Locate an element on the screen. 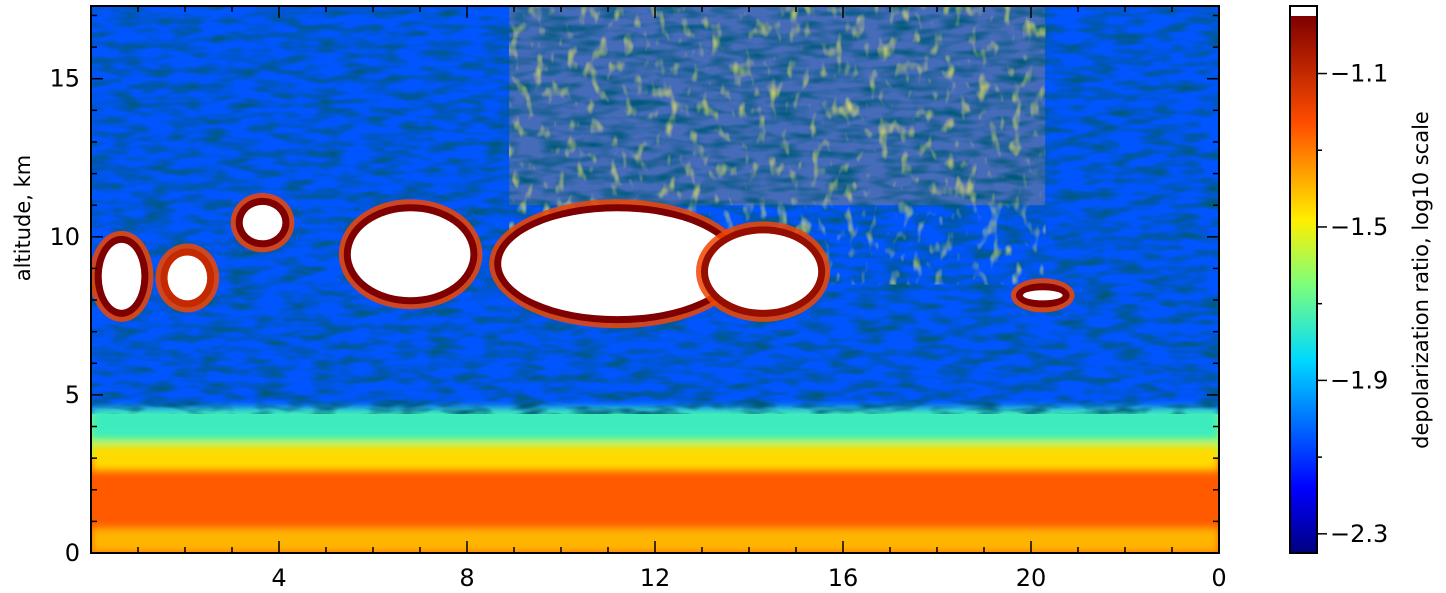 Image resolution: width=1446 pixels, height=593 pixels. x-tick-label: 20 is located at coordinates (1031, 578).